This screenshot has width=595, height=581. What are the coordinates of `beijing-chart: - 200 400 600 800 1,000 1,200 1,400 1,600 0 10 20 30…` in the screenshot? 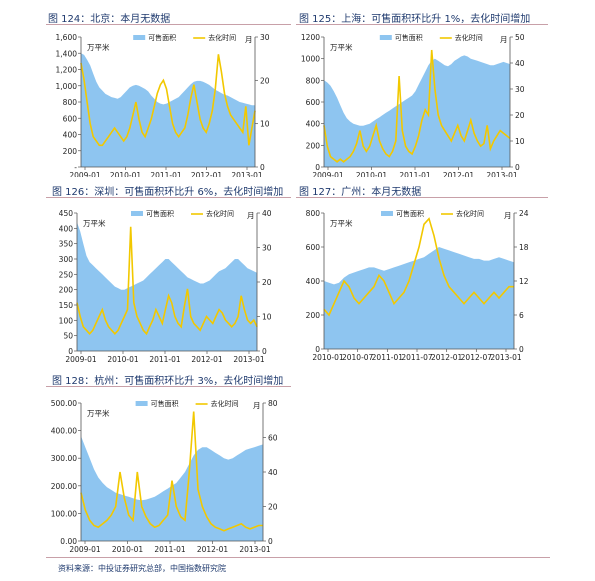 It's located at (163, 105).